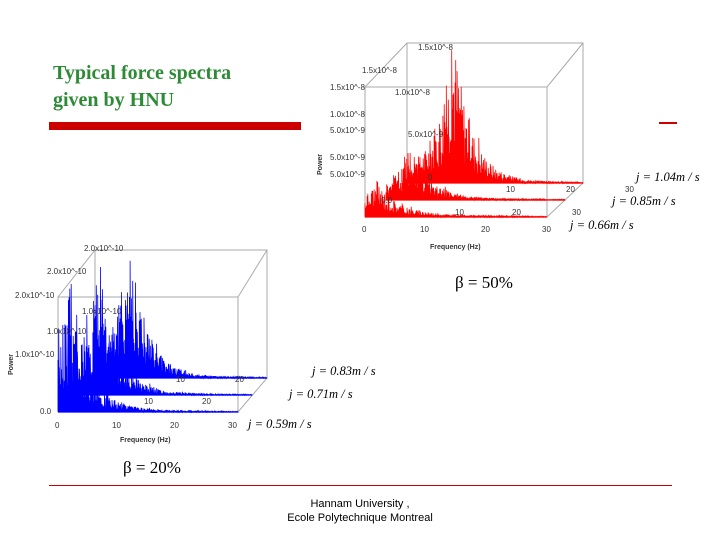 The image size is (720, 540). What do you see at coordinates (412, 92) in the screenshot?
I see `tick-front-1: 1.0x10^-8` at bounding box center [412, 92].